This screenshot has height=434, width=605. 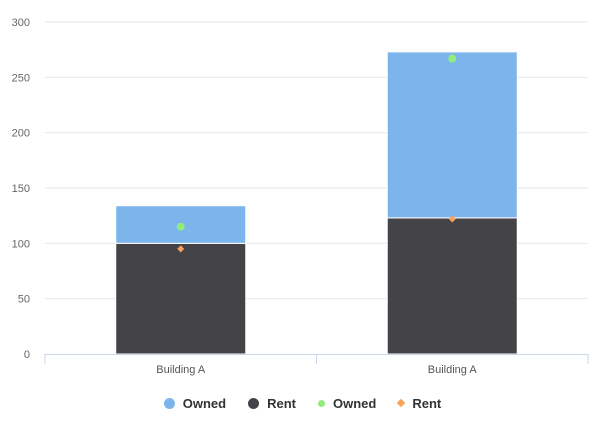 I want to click on y-tick-label: 250, so click(x=21, y=78).